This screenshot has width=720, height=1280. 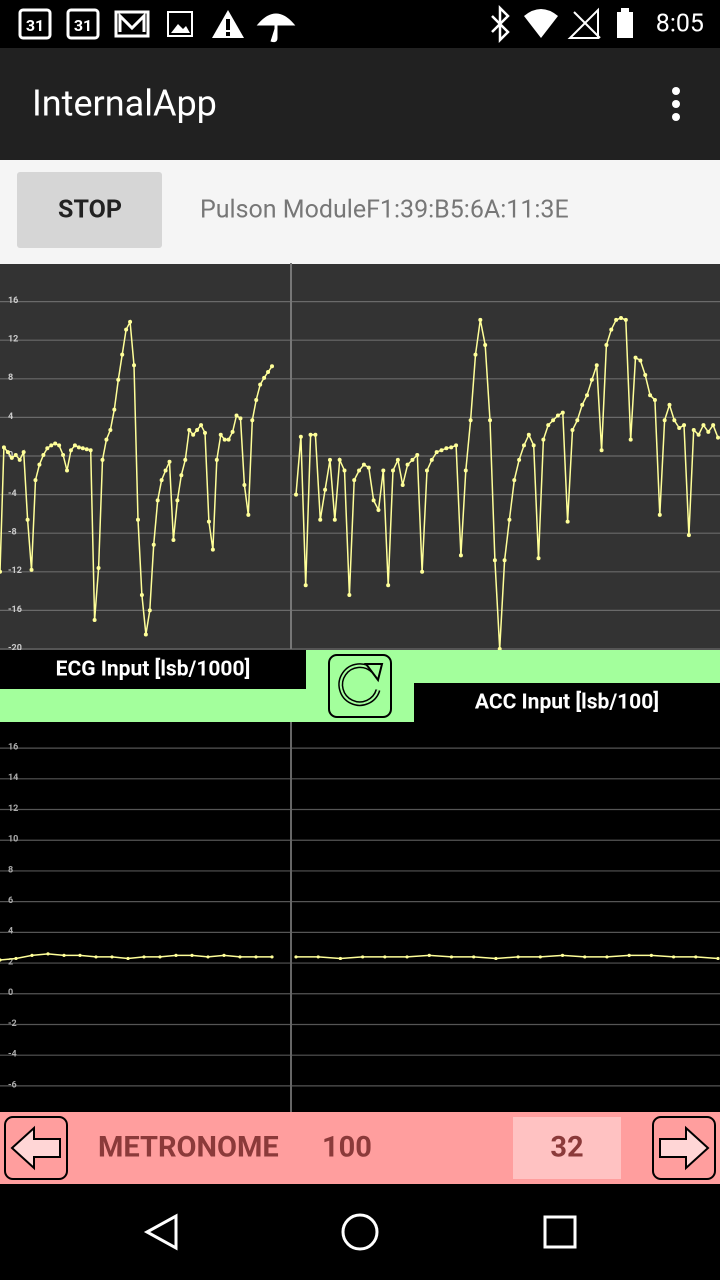 I want to click on calendar-icon, so click(x=83, y=24).